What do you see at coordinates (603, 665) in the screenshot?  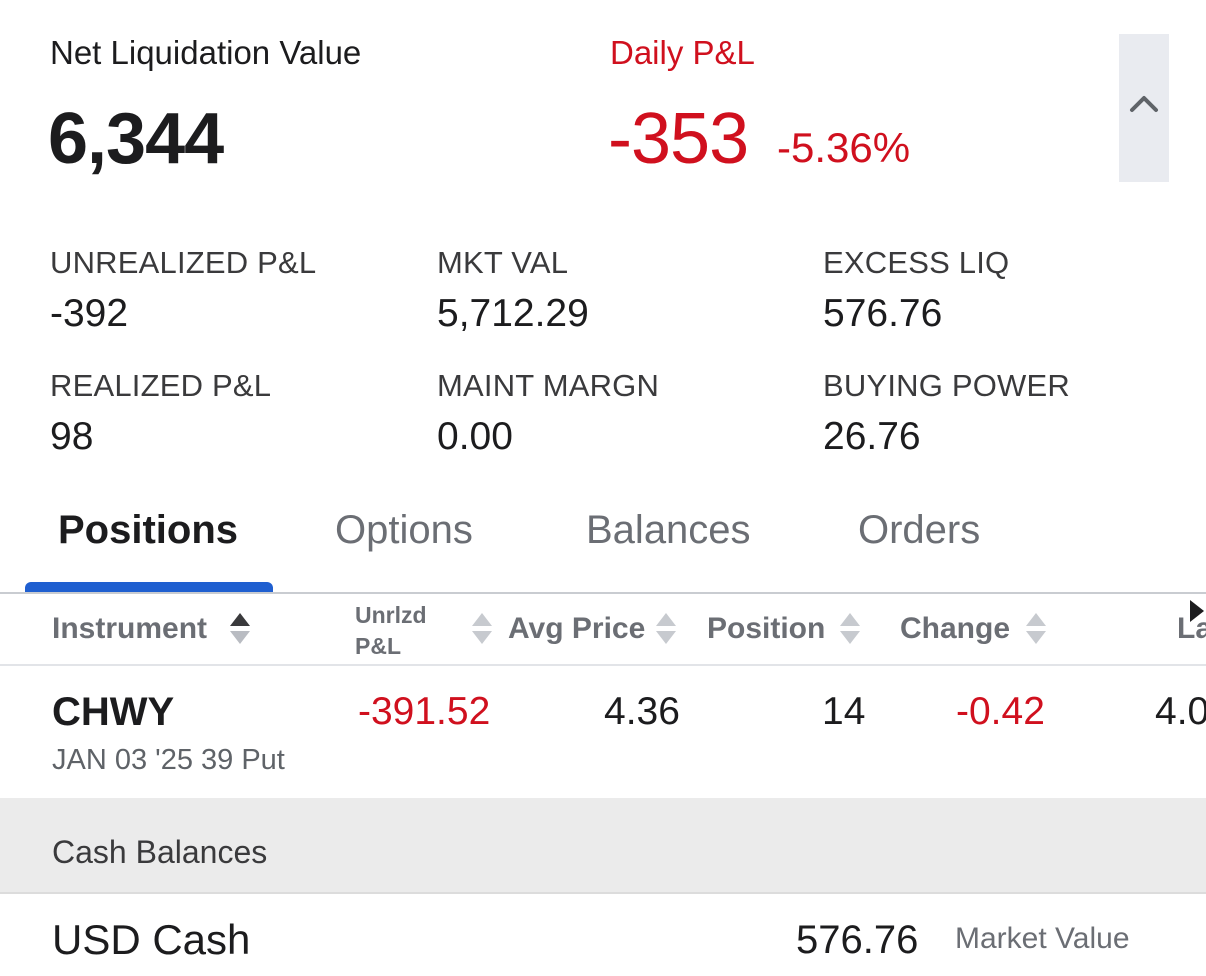 I see `table-header-divider` at bounding box center [603, 665].